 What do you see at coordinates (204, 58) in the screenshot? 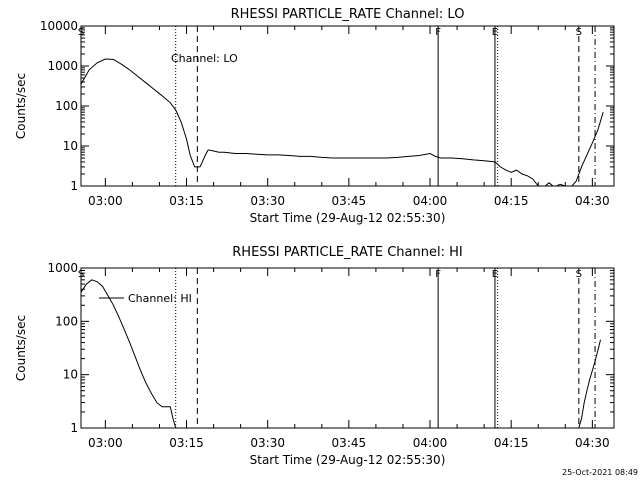
I see `legend-label: Channel: LO` at bounding box center [204, 58].